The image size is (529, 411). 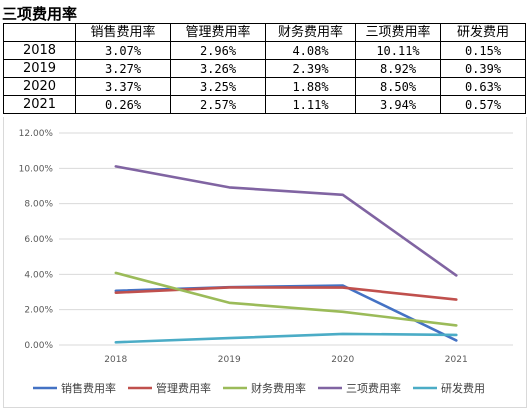 What do you see at coordinates (398, 86) in the screenshot?
I see `table-cell: 8.50%` at bounding box center [398, 86].